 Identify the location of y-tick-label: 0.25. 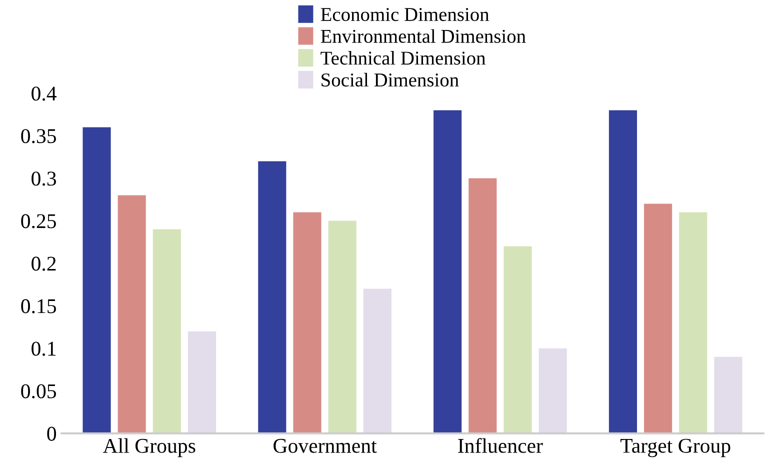
(38, 221).